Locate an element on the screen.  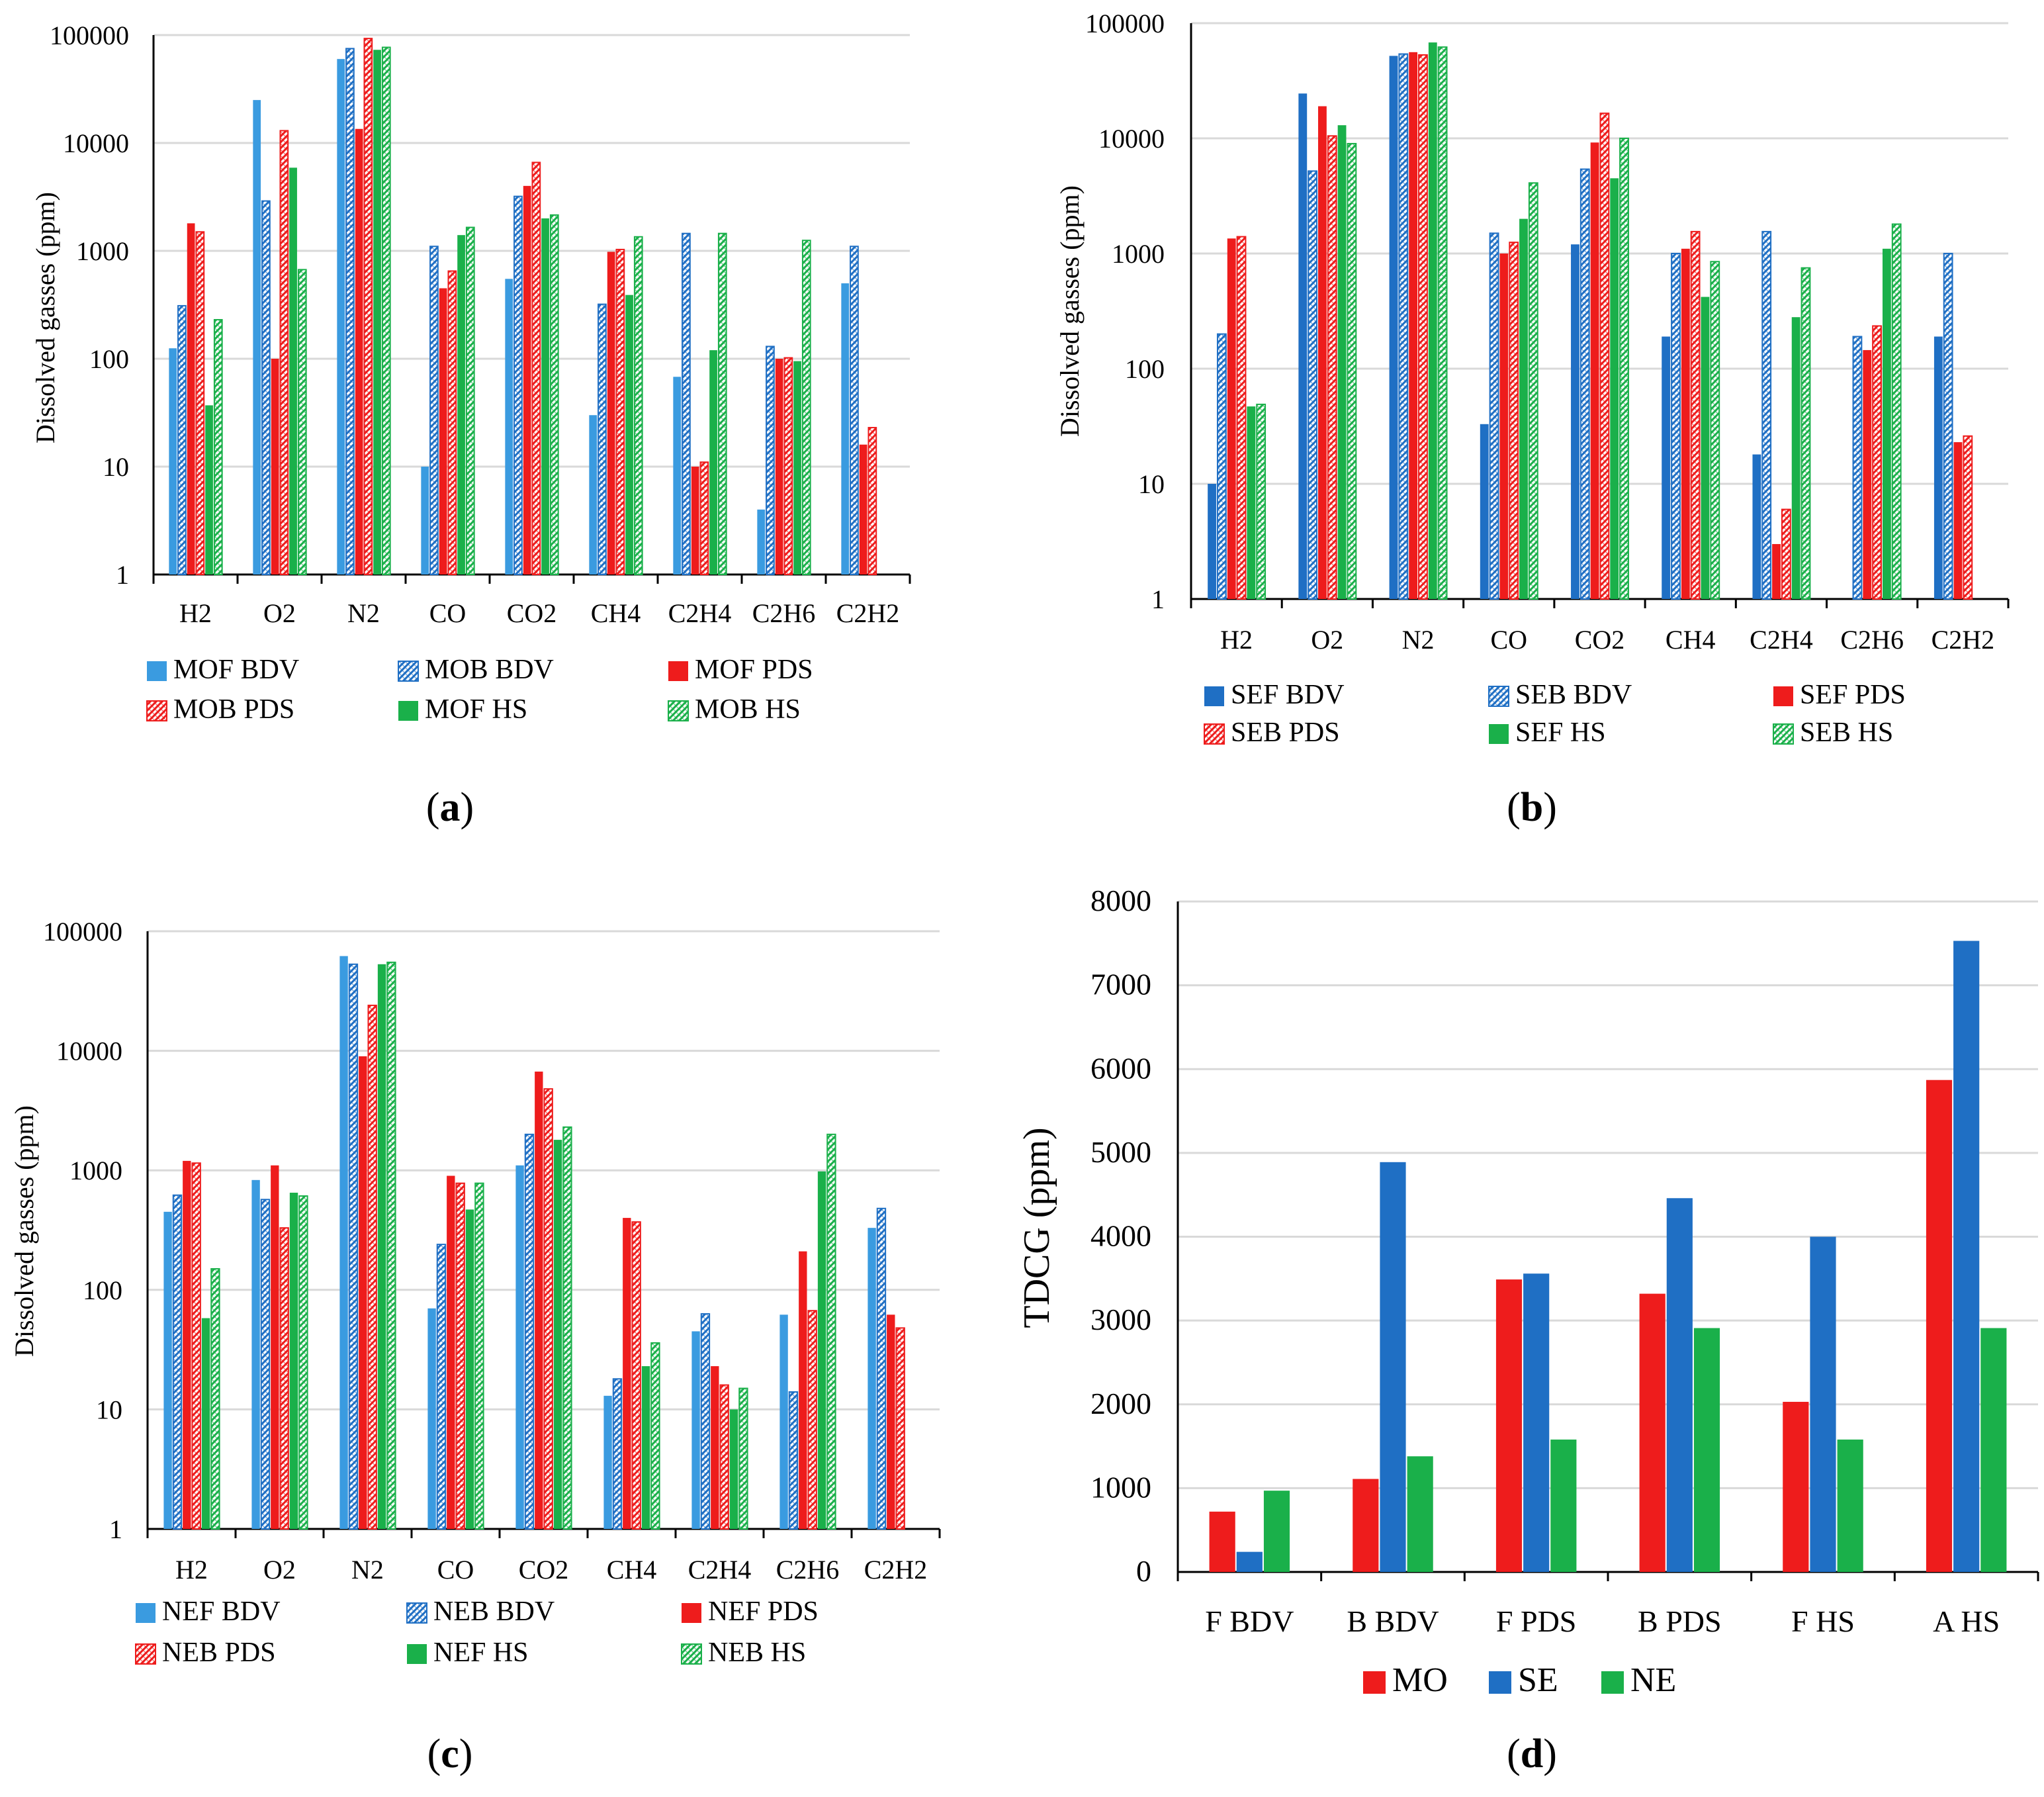
bar-sef-bdv-ch4 is located at coordinates (1666, 467).